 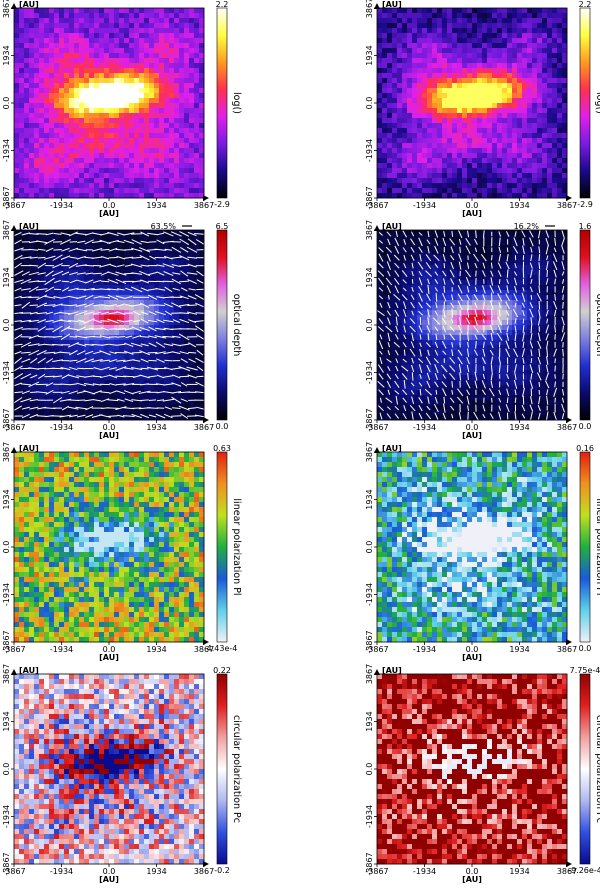 I want to click on x-tick-label: 0.0, so click(x=109, y=649).